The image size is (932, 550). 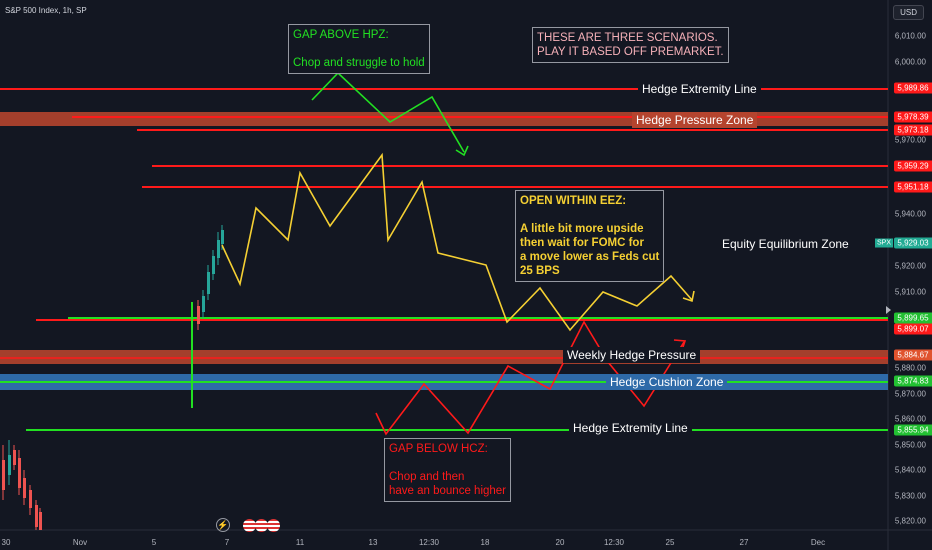 I want to click on time-tick: 30, so click(x=6, y=542).